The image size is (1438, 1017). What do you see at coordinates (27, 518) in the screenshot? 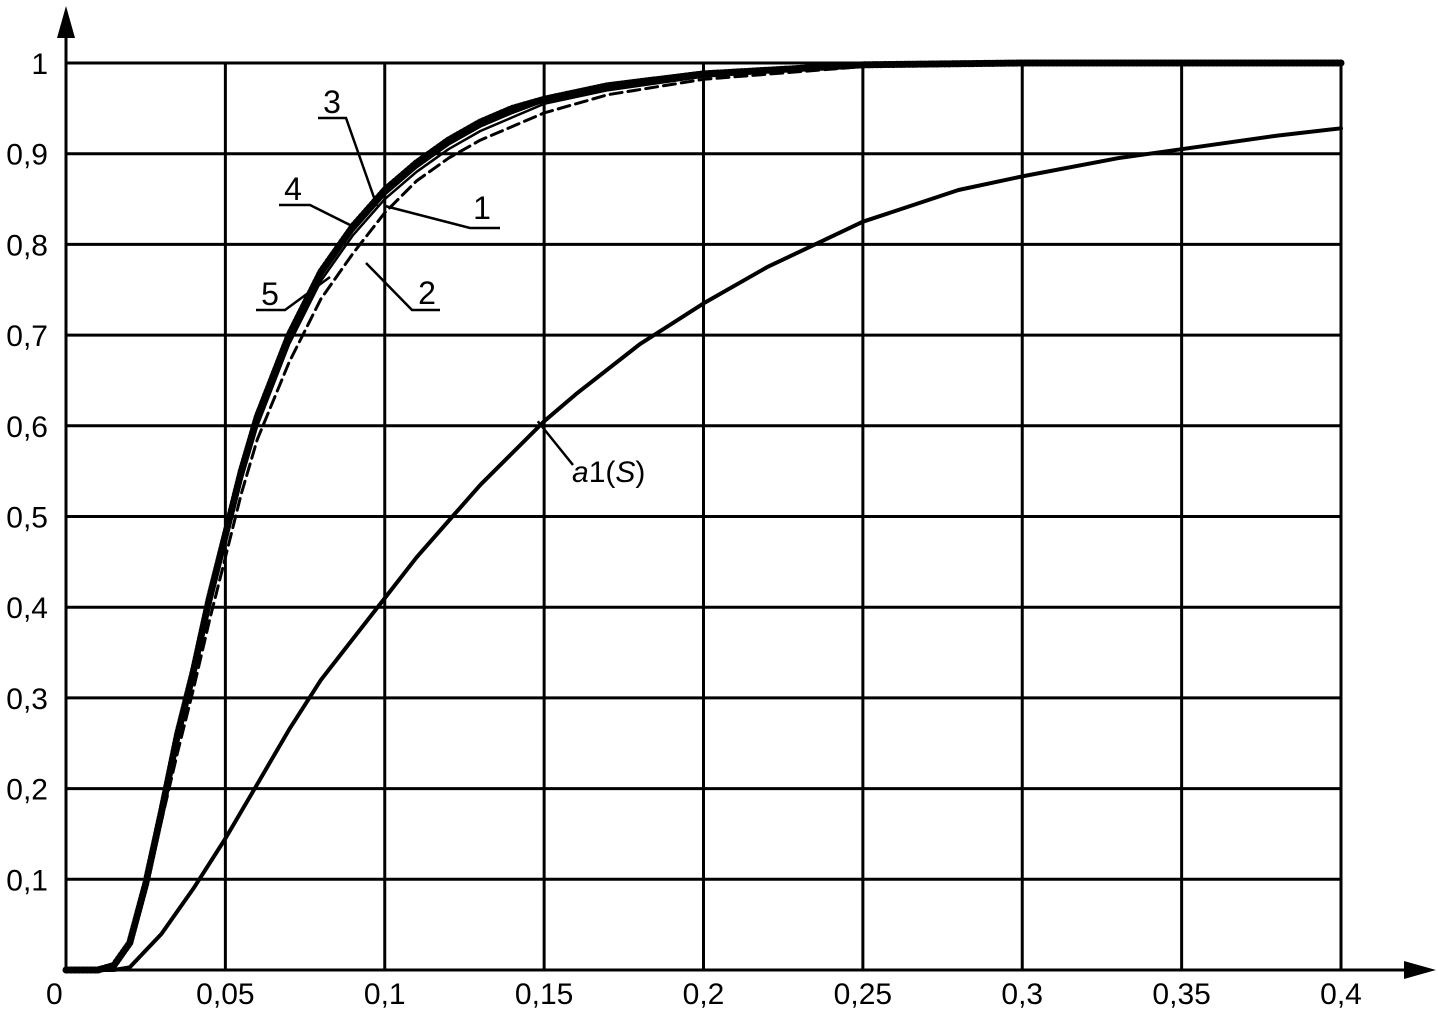
I see `y-tick-label: 0,5` at bounding box center [27, 518].